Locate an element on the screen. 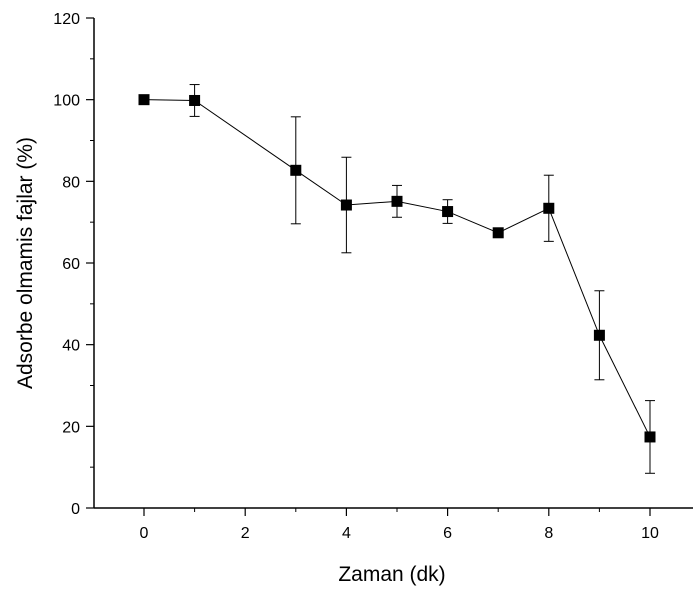 The height and width of the screenshot is (592, 693). x-tick-label: 4 is located at coordinates (346, 533).